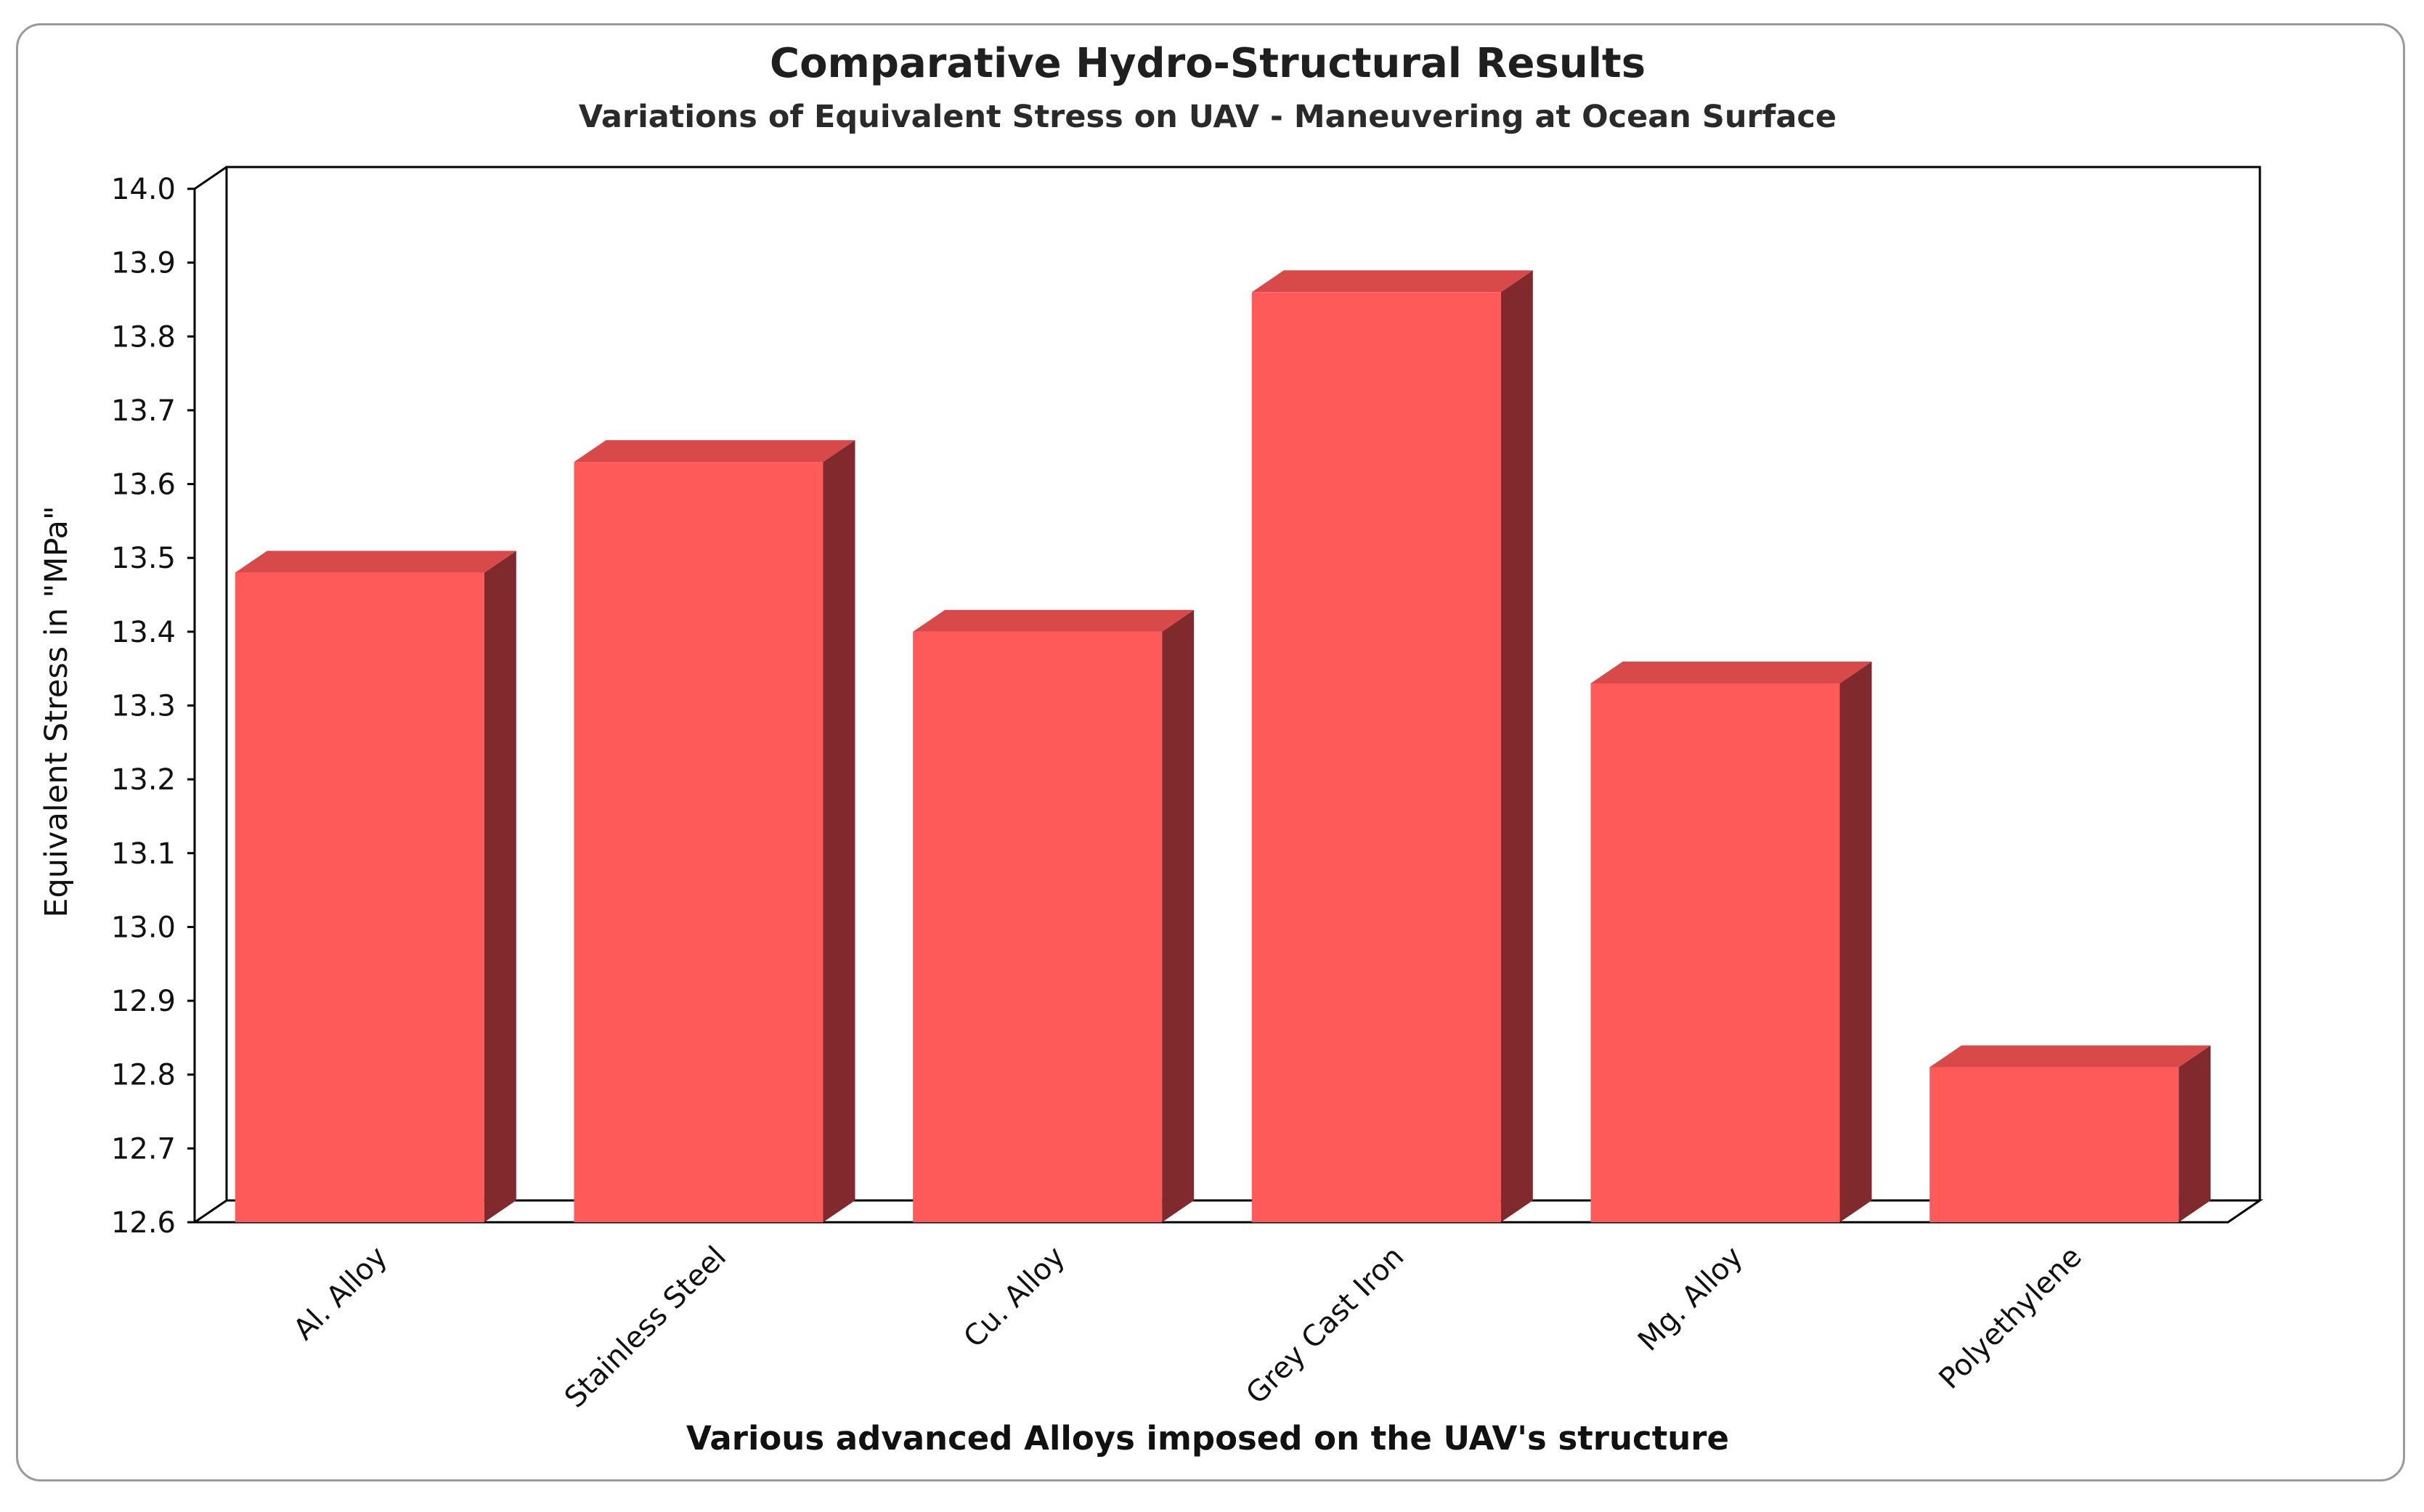 This screenshot has width=2424, height=1512. Describe the element at coordinates (143, 1223) in the screenshot. I see `y-tick-label: 12.6` at that location.